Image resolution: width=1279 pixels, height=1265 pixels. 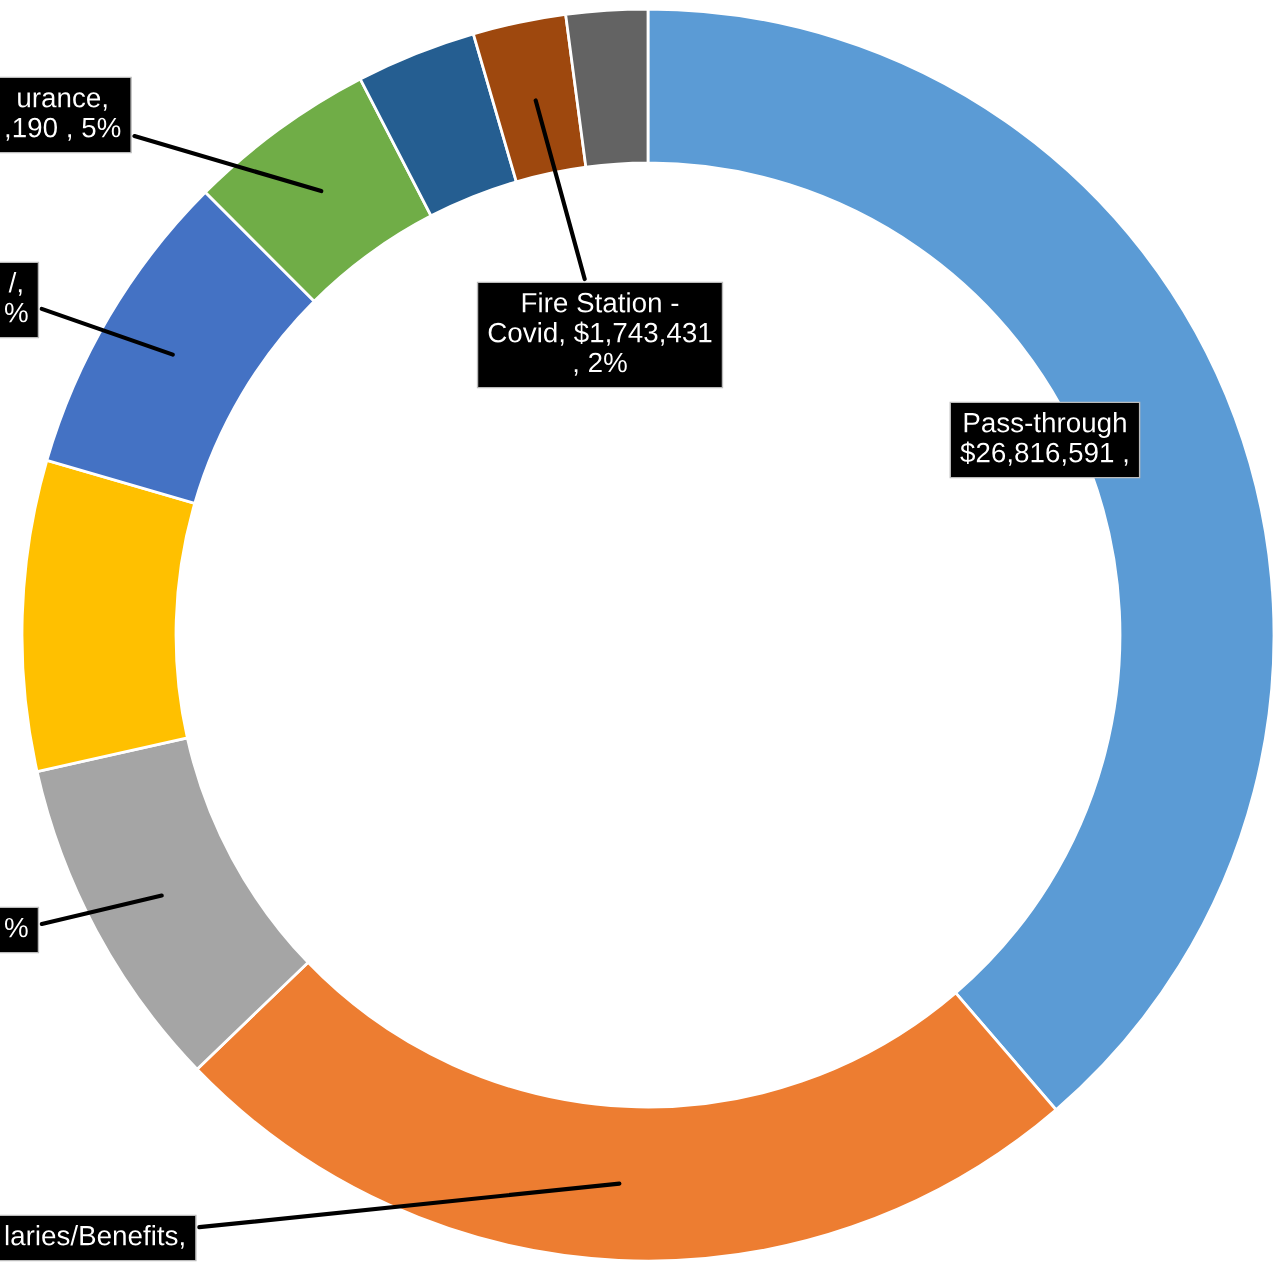 What do you see at coordinates (16, 927) in the screenshot?
I see `data-label: %` at bounding box center [16, 927].